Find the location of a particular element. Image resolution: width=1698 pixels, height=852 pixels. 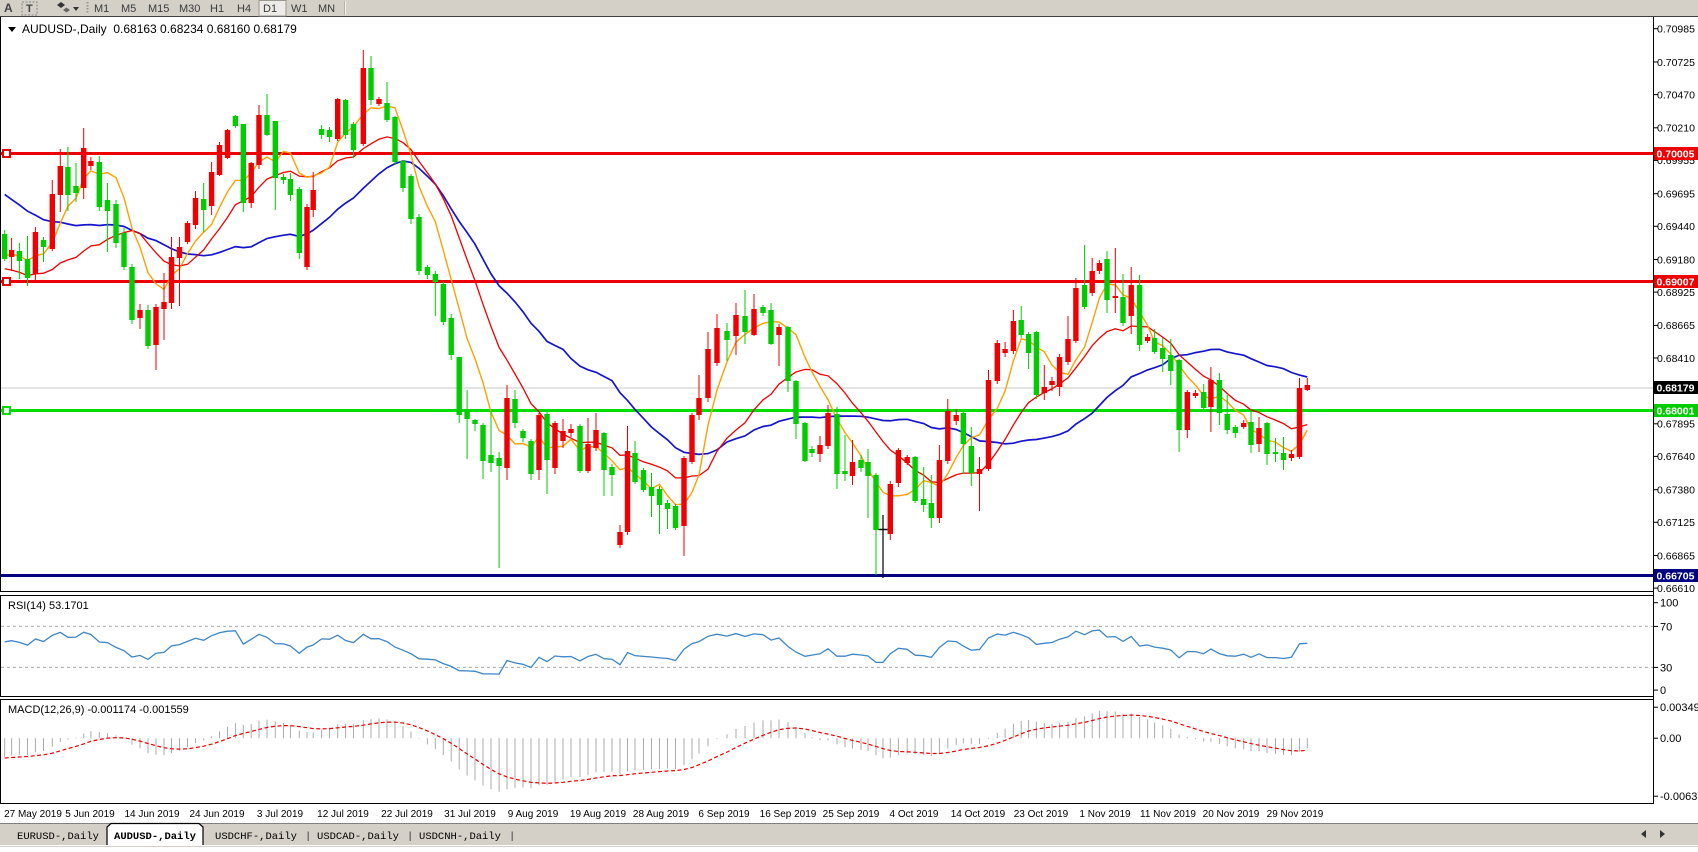

svg-text: 14 Oct 2019 is located at coordinates (978, 814).